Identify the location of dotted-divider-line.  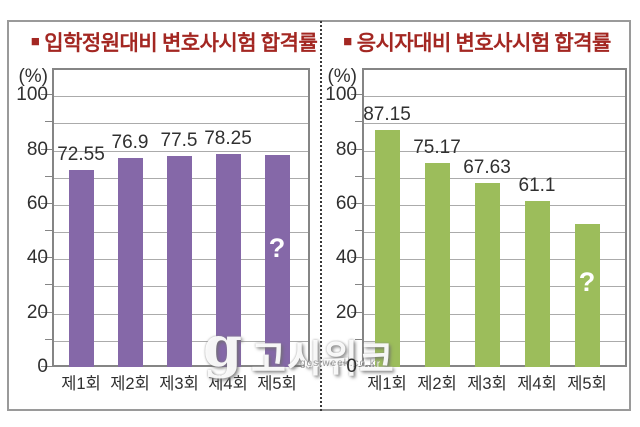
(321, 216).